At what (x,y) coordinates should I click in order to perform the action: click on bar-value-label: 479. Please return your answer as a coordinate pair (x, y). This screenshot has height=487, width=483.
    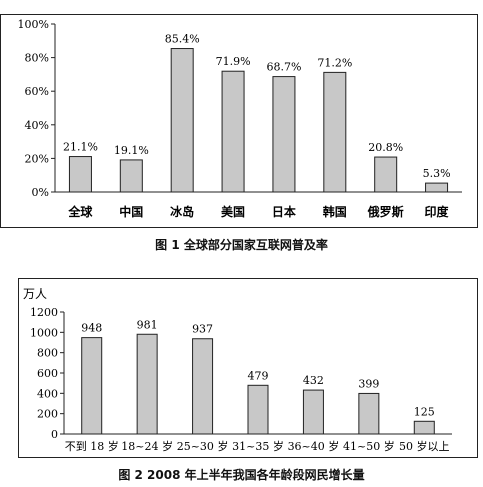
    Looking at the image, I should click on (258, 375).